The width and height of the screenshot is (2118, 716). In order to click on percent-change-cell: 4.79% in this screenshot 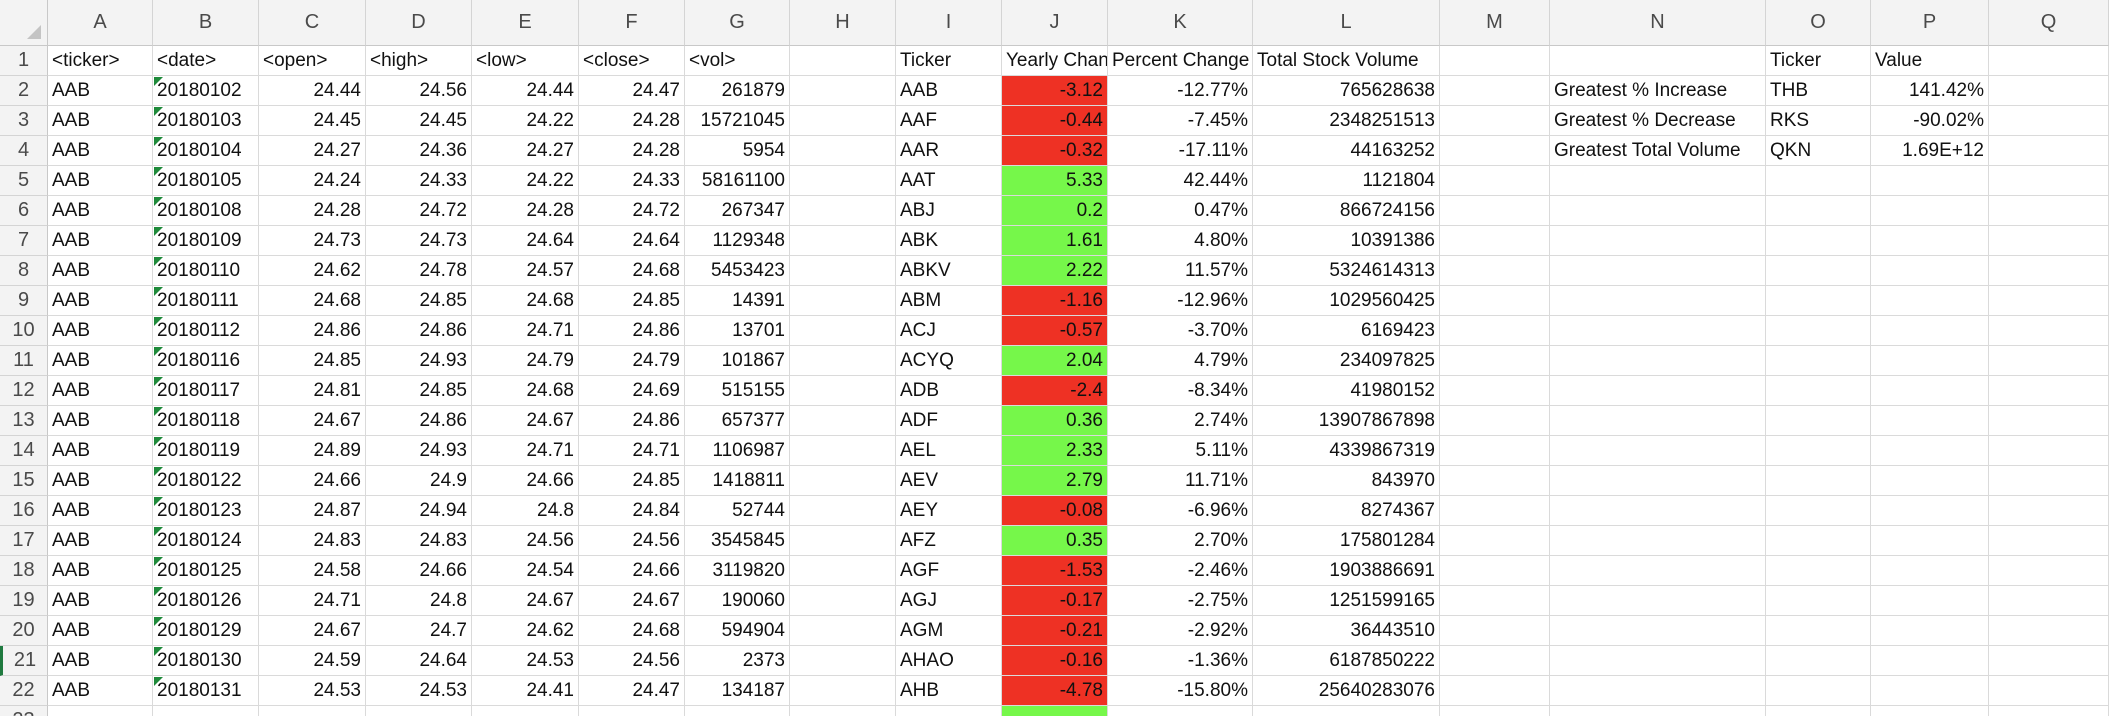, I will do `click(1180, 361)`.